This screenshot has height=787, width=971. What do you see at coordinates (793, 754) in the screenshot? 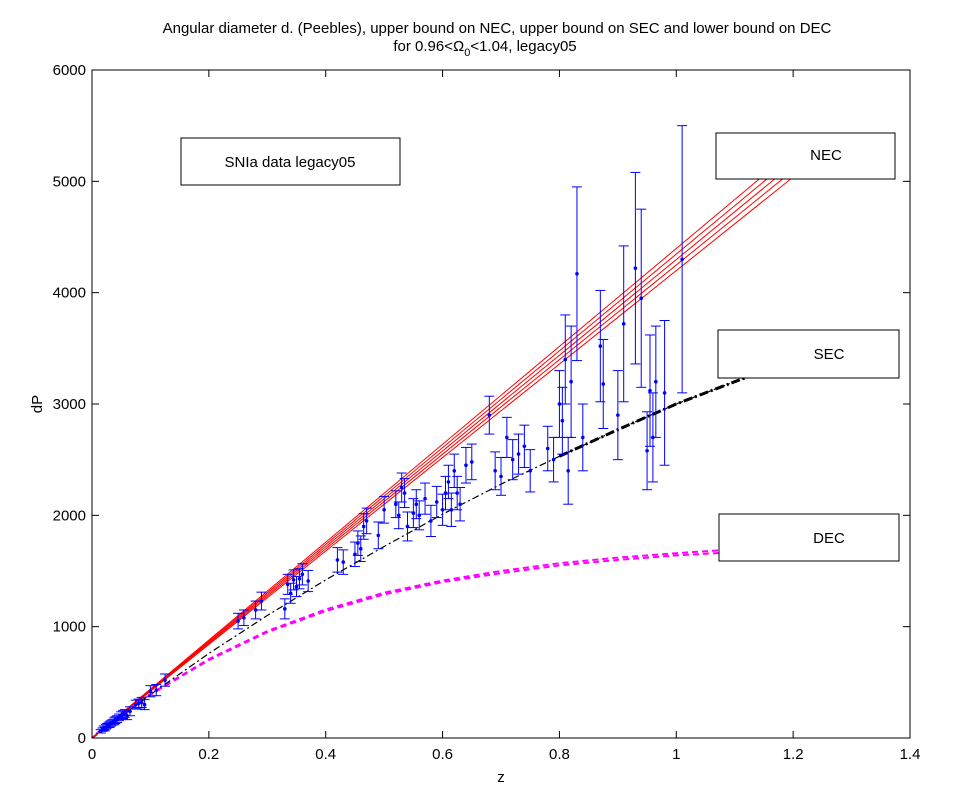
I see `x-tick-label: 1.2` at bounding box center [793, 754].